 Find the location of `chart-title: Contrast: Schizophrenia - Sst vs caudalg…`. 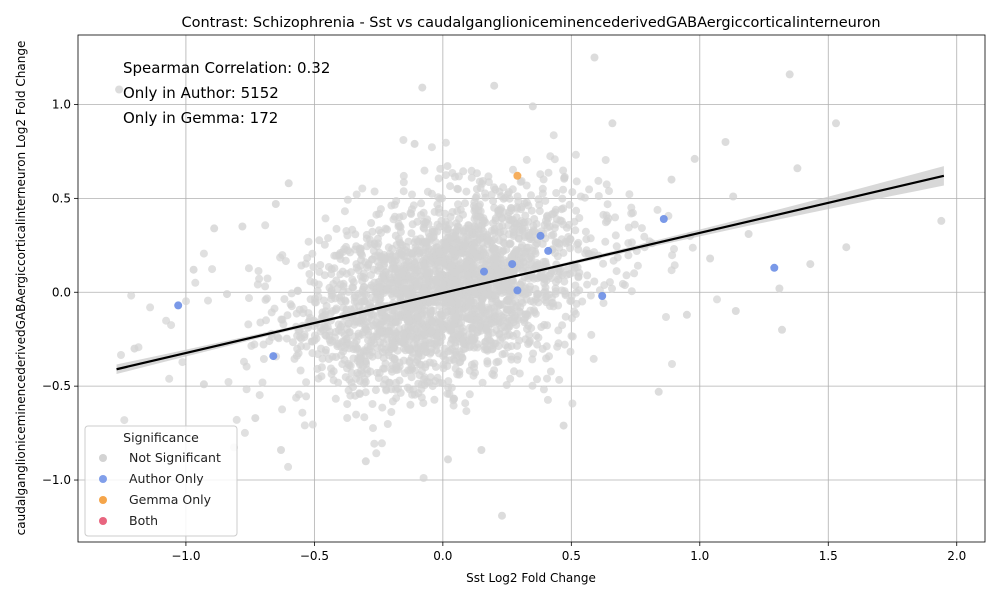

chart-title: Contrast: Schizophrenia - Sst vs caudalg… is located at coordinates (530, 23).